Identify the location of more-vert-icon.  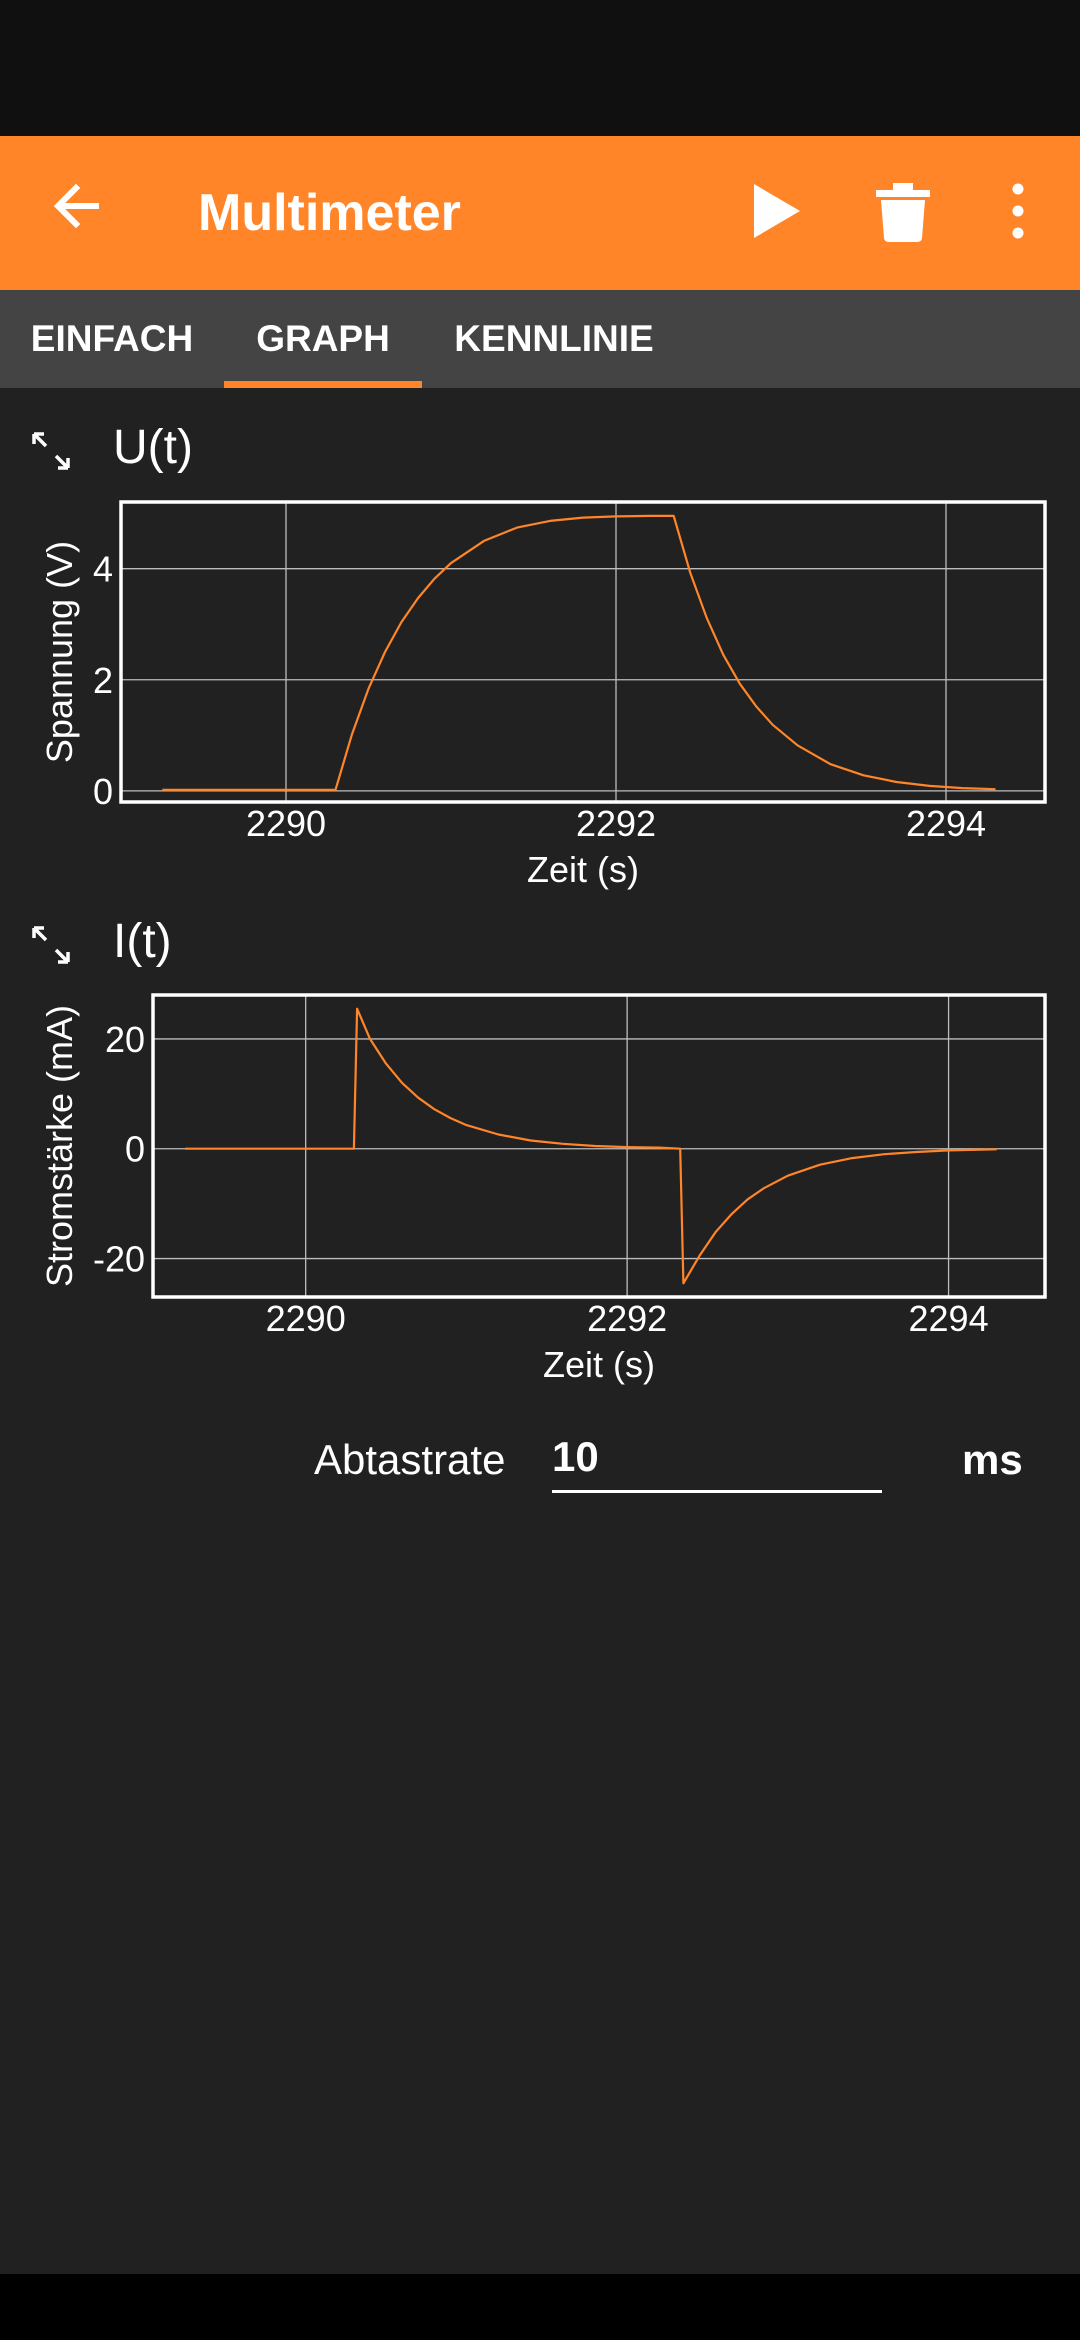
(1018, 211).